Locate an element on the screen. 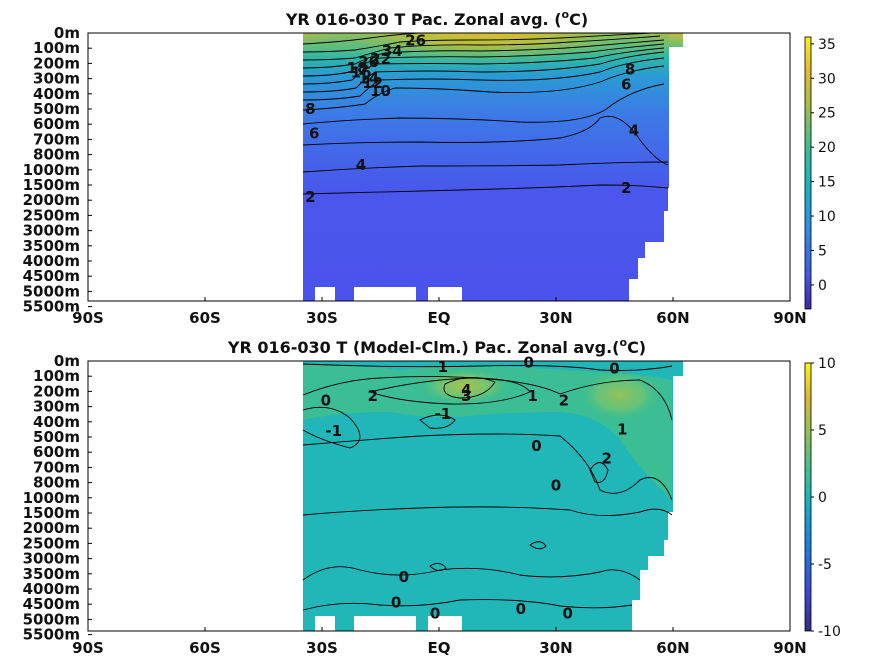 The height and width of the screenshot is (656, 875). contour-label: 10 is located at coordinates (380, 91).